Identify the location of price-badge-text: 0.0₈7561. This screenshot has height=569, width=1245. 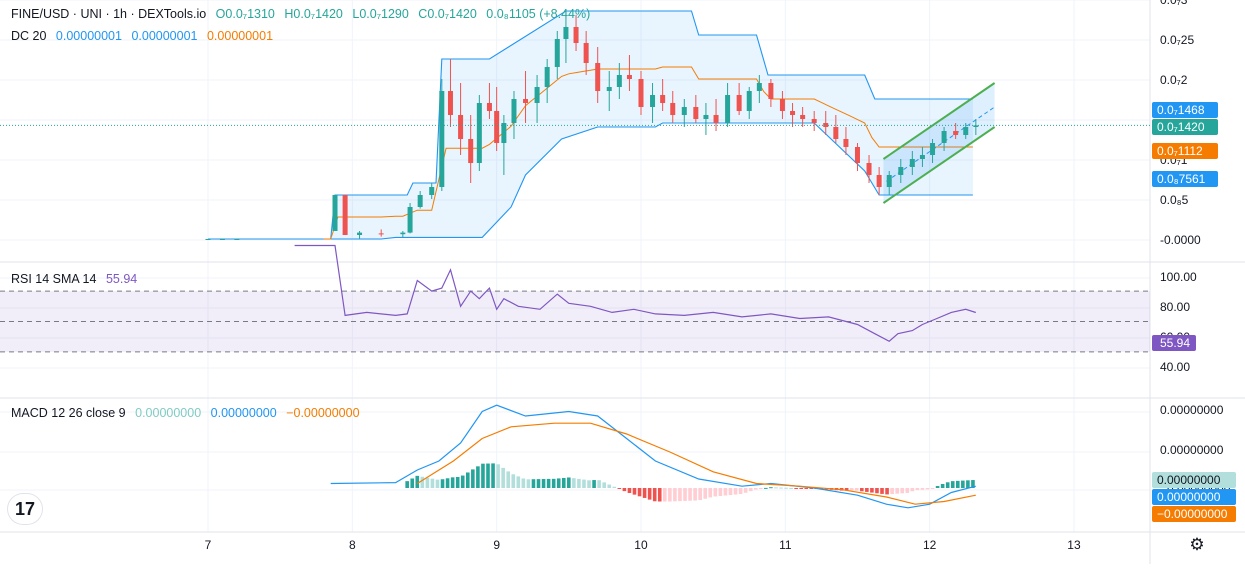
(1181, 179).